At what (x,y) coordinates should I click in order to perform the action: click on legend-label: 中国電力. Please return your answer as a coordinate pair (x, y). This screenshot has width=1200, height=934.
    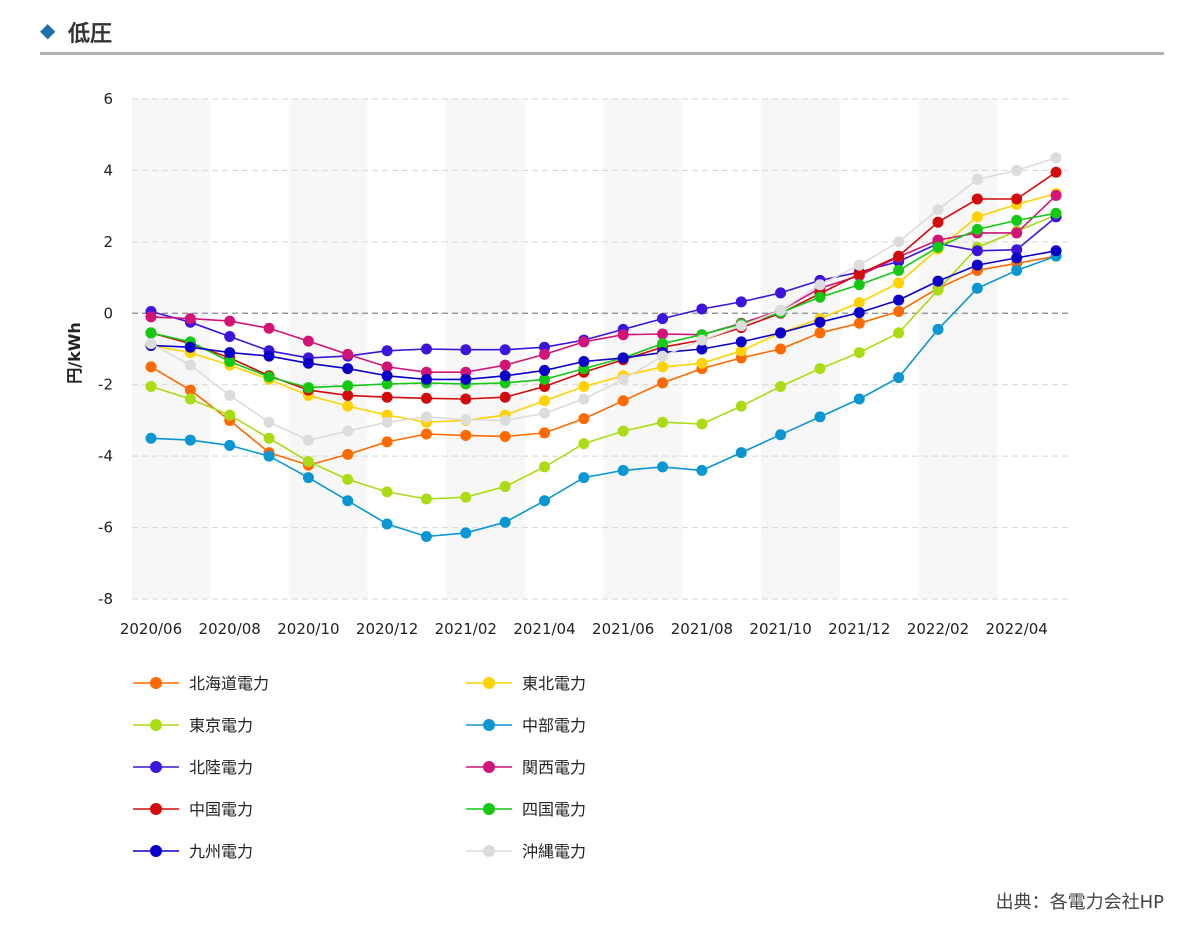
    Looking at the image, I should click on (221, 809).